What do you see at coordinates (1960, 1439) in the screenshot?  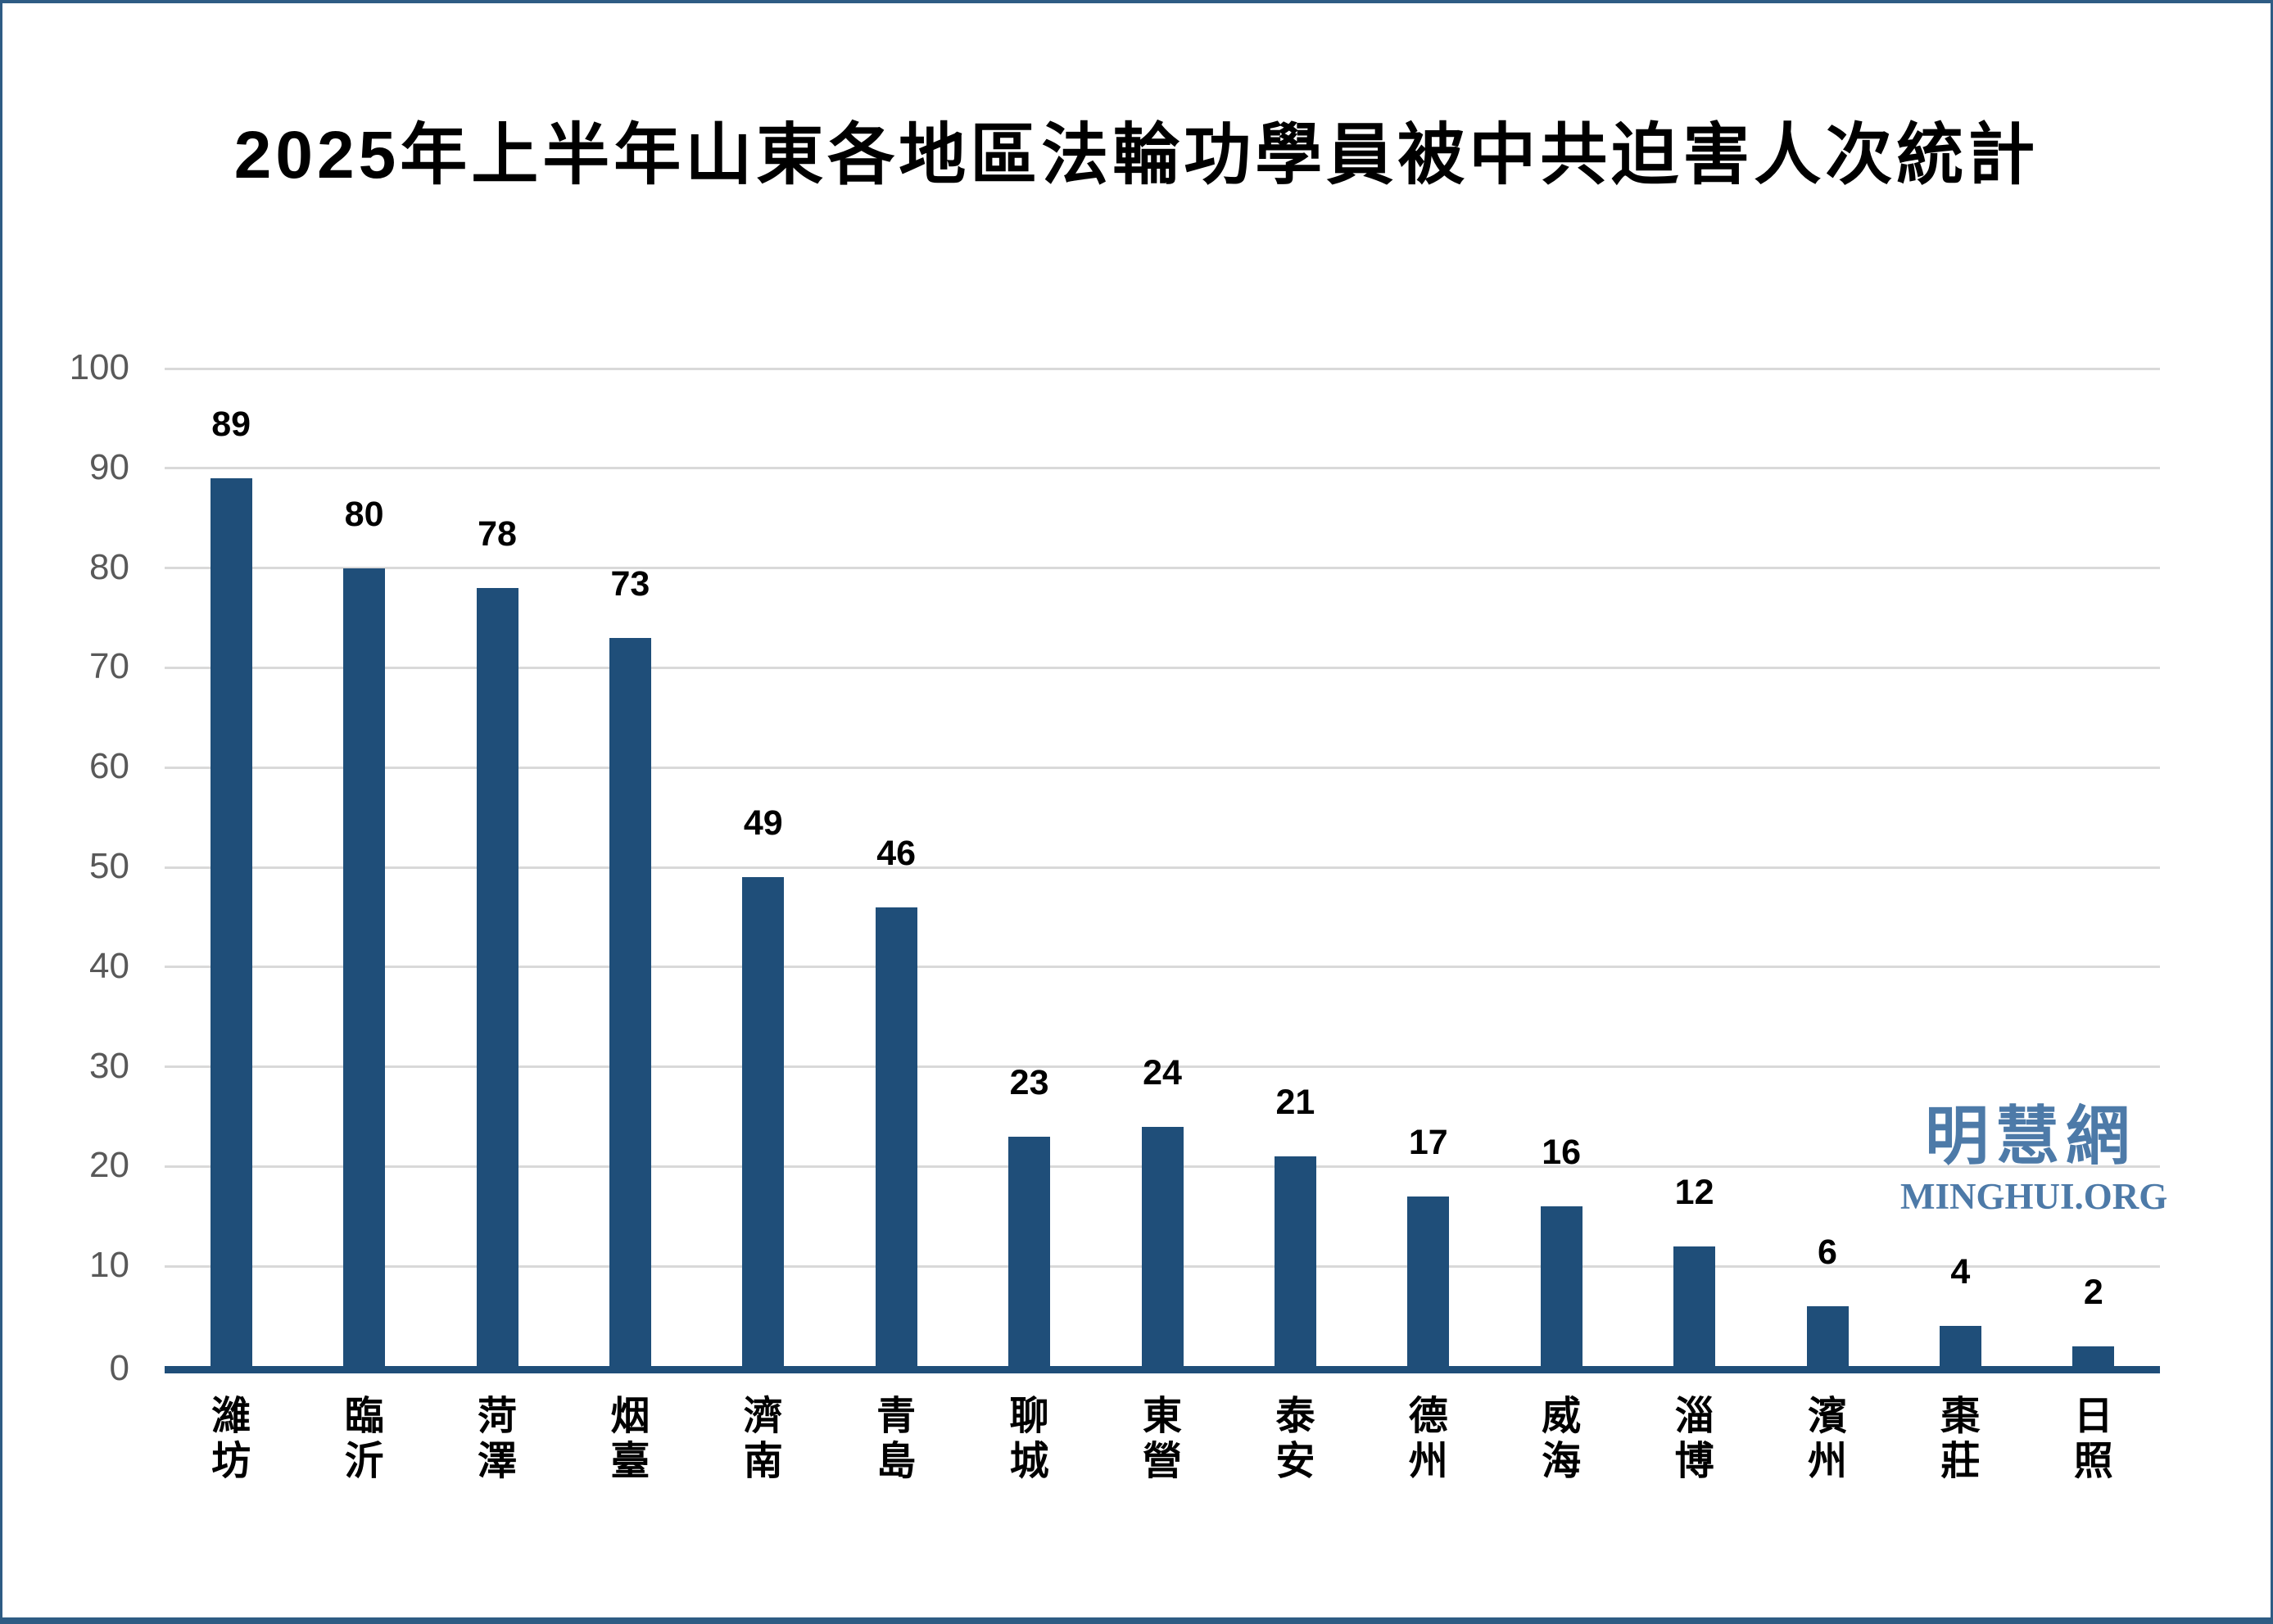 I see `x-tick-label: 棗莊` at bounding box center [1960, 1439].